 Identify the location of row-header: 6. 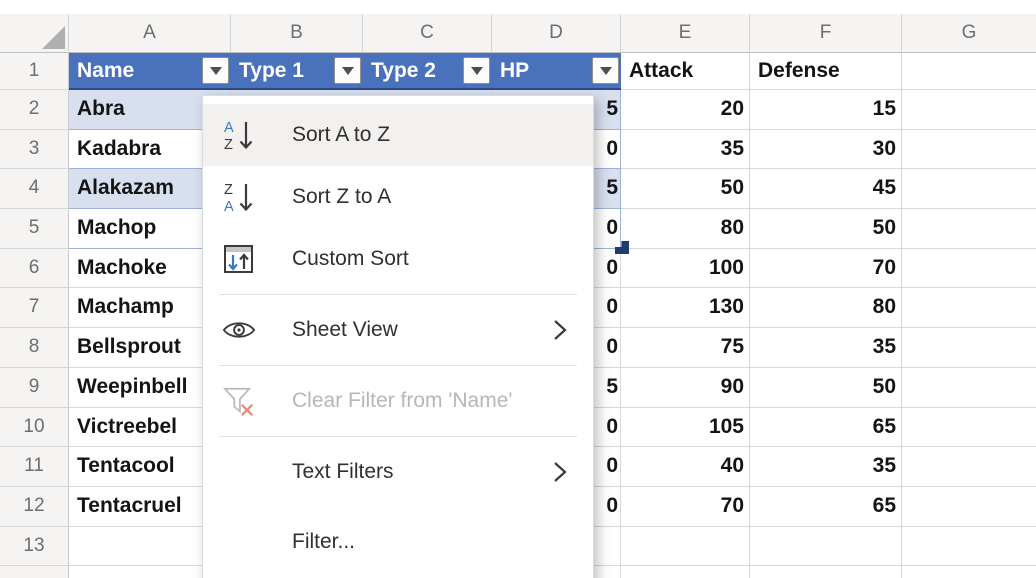
(34, 268).